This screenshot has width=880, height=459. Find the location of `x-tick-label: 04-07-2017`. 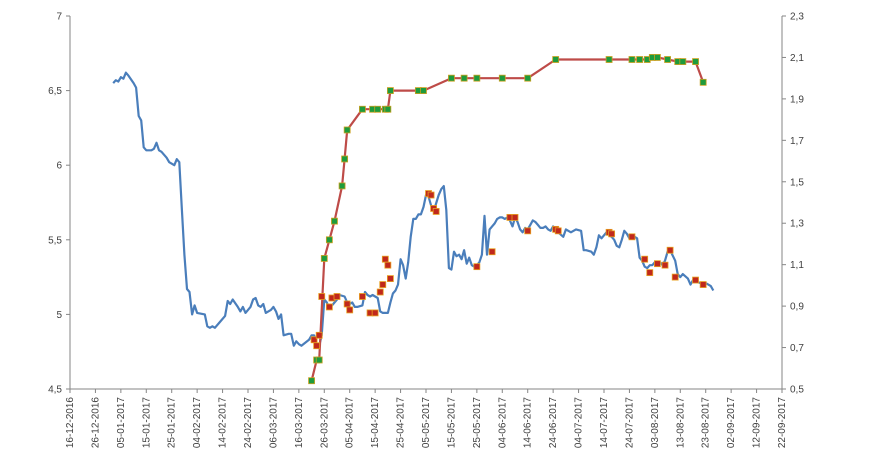

x-tick-label: 04-07-2017 is located at coordinates (579, 423).